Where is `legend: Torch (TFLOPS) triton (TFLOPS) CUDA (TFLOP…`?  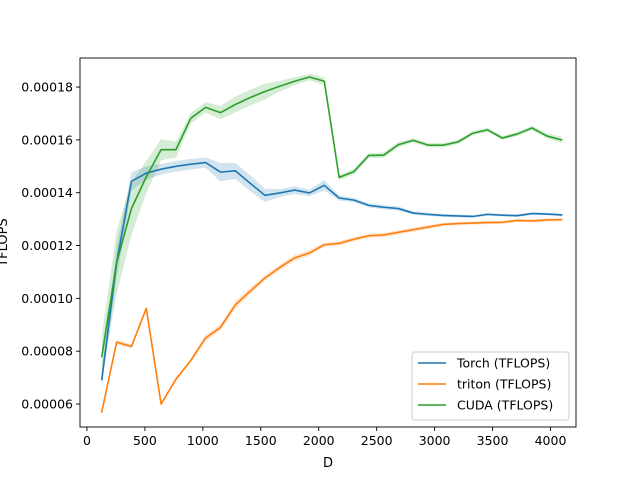 legend: Torch (TFLOPS) triton (TFLOPS) CUDA (TFLOP… is located at coordinates (490, 386).